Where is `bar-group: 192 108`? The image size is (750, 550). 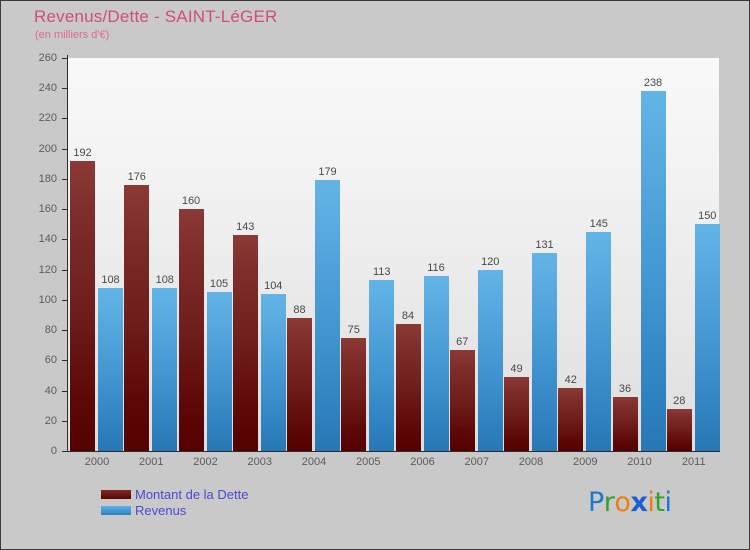
bar-group: 192 108 is located at coordinates (96, 254).